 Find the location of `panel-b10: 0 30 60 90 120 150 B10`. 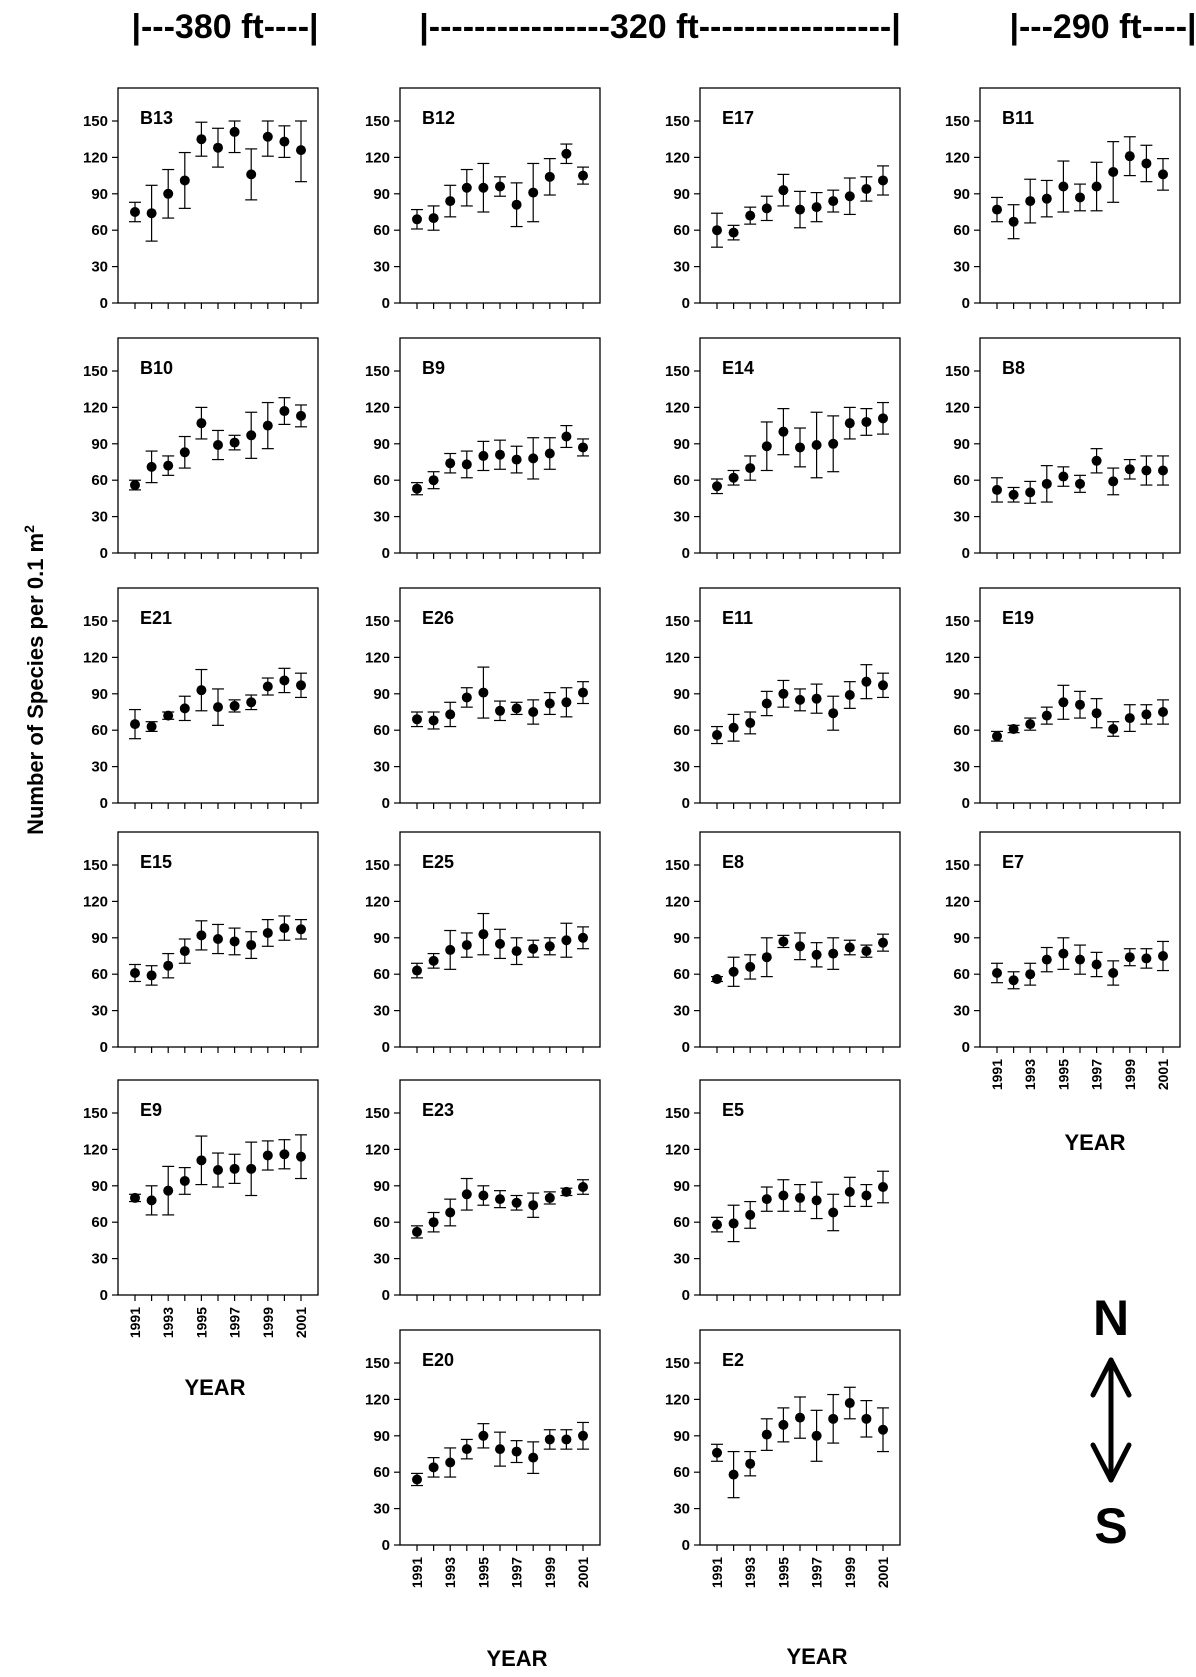

panel-b10: 0 30 60 90 120 150 B10 is located at coordinates (201, 449).